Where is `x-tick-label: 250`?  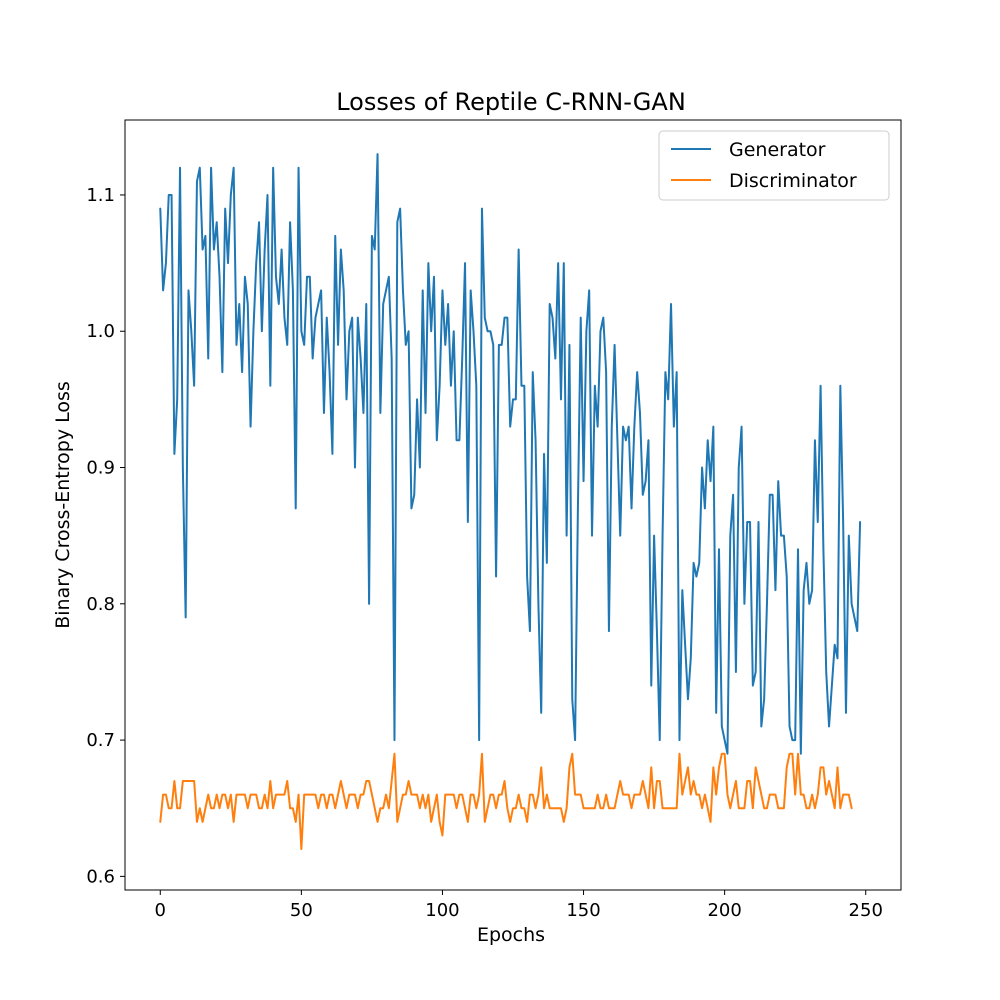 x-tick-label: 250 is located at coordinates (866, 910).